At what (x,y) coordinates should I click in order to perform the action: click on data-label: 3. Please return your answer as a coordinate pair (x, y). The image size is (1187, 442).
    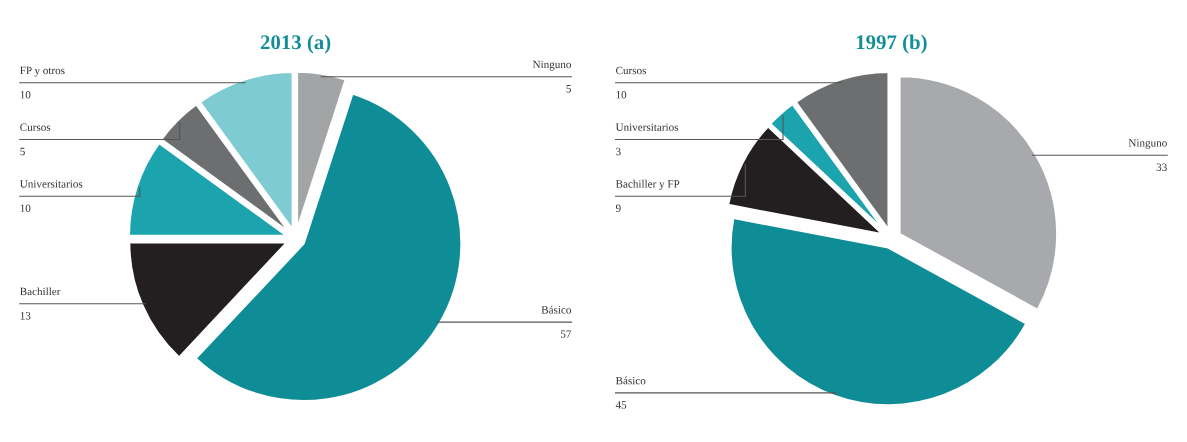
    Looking at the image, I should click on (618, 151).